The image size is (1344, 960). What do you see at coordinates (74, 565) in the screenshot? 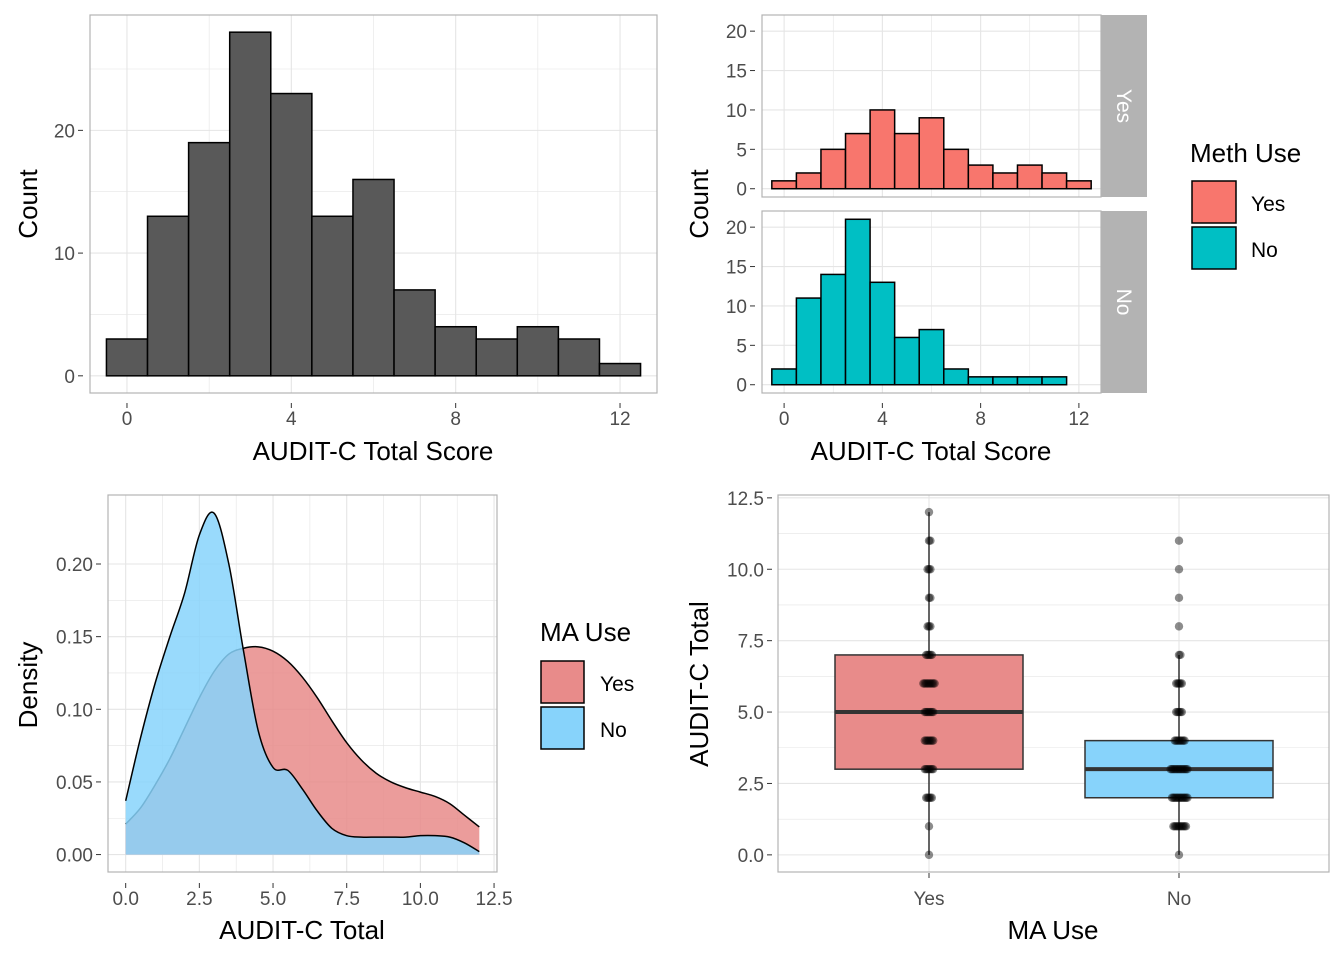
I see `density-y-tick-label: 0.20` at bounding box center [74, 565].